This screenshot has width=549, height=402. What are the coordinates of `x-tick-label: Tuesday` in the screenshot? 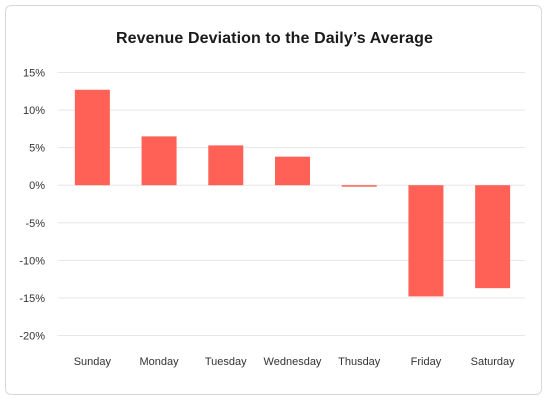 It's located at (226, 362).